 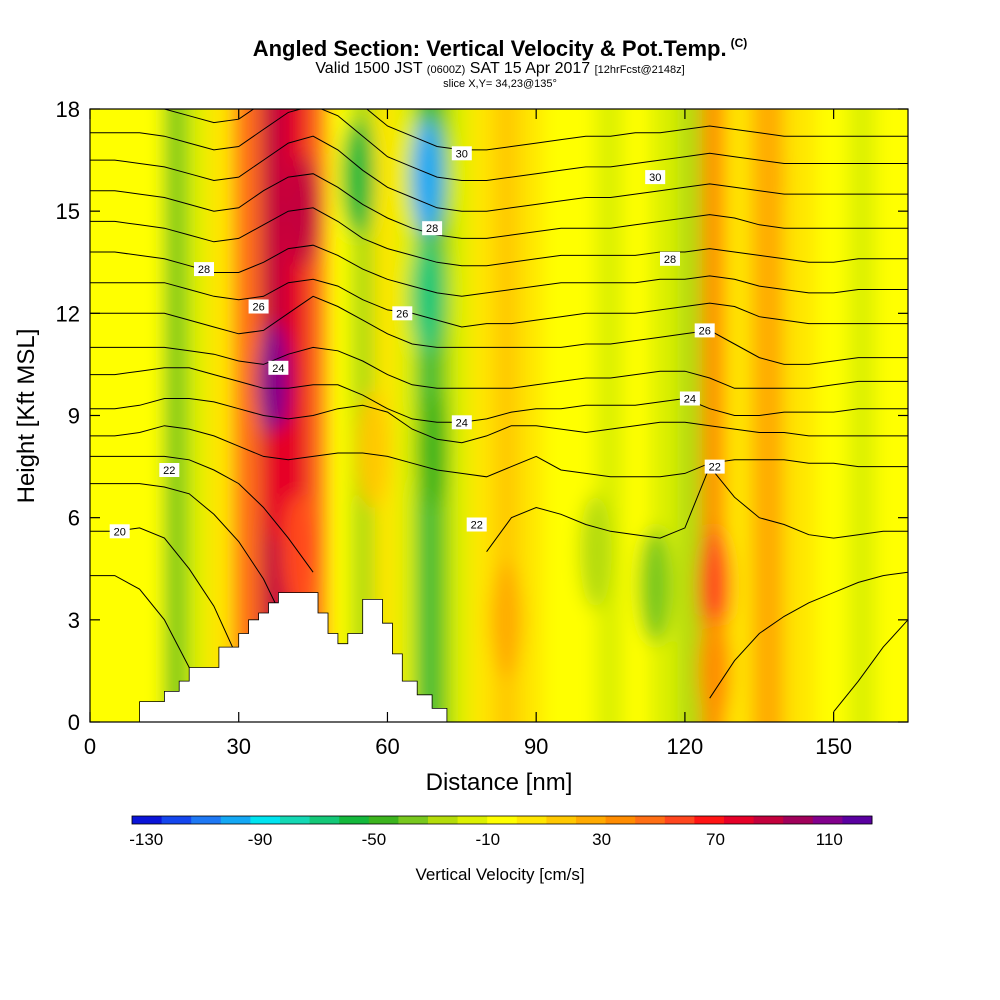 I want to click on colorbar-tick-label: -130, so click(x=146, y=839).